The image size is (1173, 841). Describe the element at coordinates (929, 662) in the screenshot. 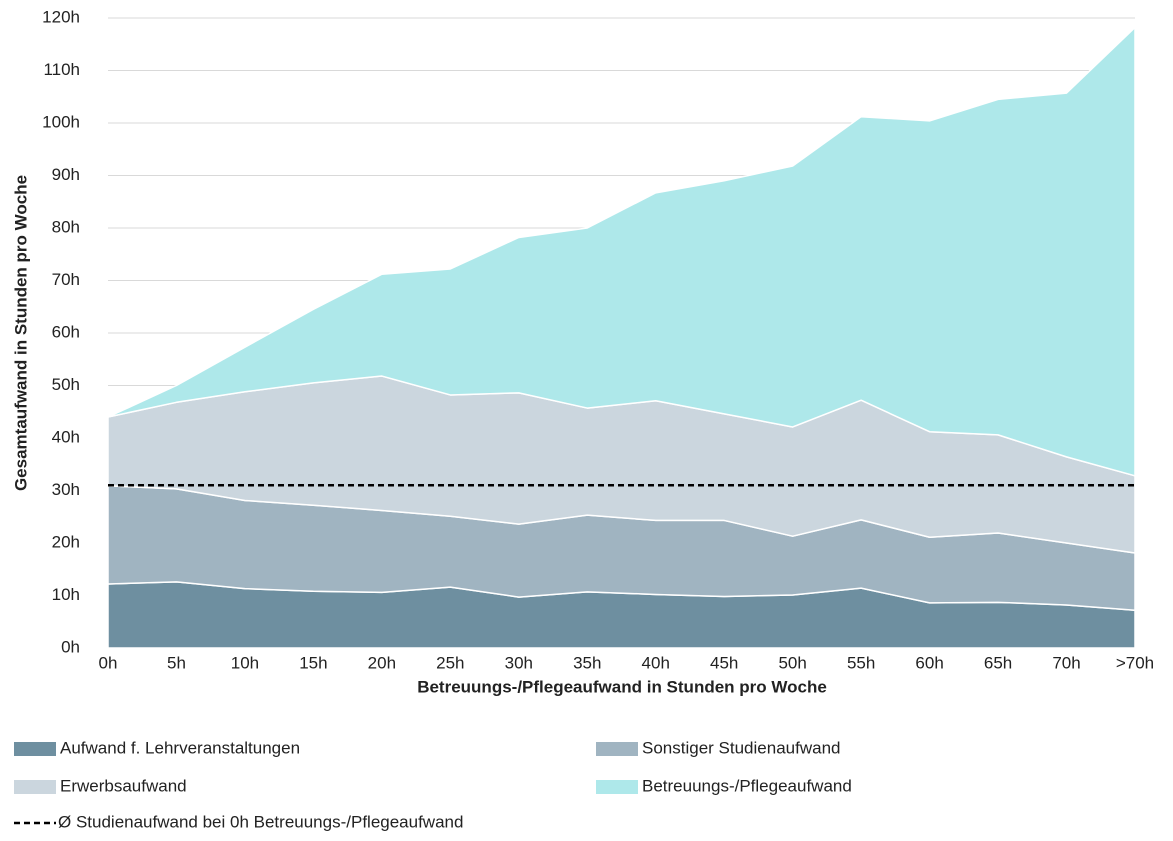

I see `x-tick-label: 60h` at that location.